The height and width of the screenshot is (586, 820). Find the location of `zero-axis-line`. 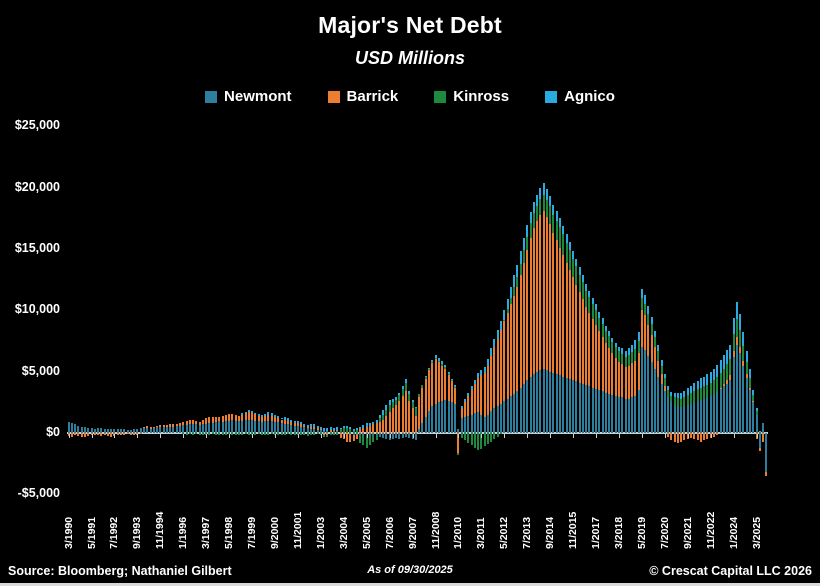

zero-axis-line is located at coordinates (417, 433).